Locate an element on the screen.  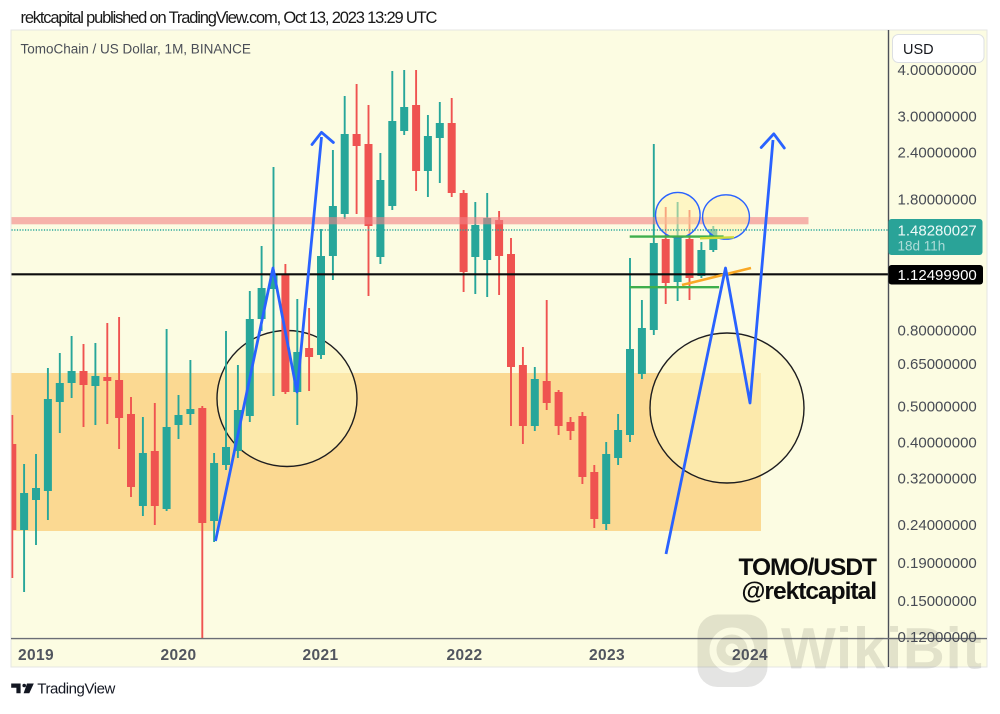
svg-text: 0.19000000 is located at coordinates (937, 563).